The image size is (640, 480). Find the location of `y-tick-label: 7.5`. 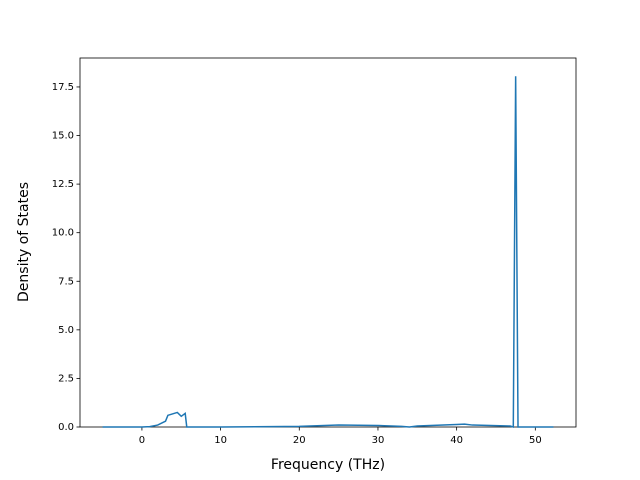

y-tick-label: 7.5 is located at coordinates (66, 281).